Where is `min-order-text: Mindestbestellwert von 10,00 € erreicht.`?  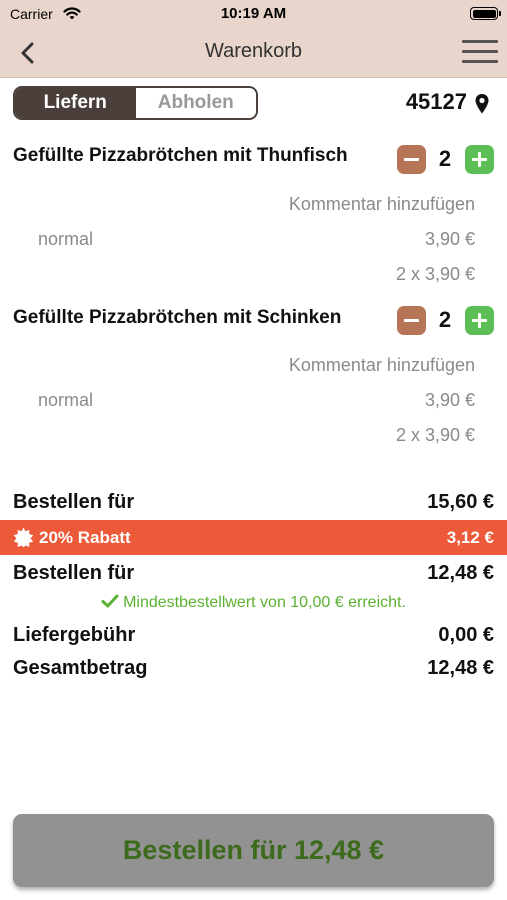
min-order-text: Mindestbestellwert von 10,00 € erreicht. is located at coordinates (264, 602).